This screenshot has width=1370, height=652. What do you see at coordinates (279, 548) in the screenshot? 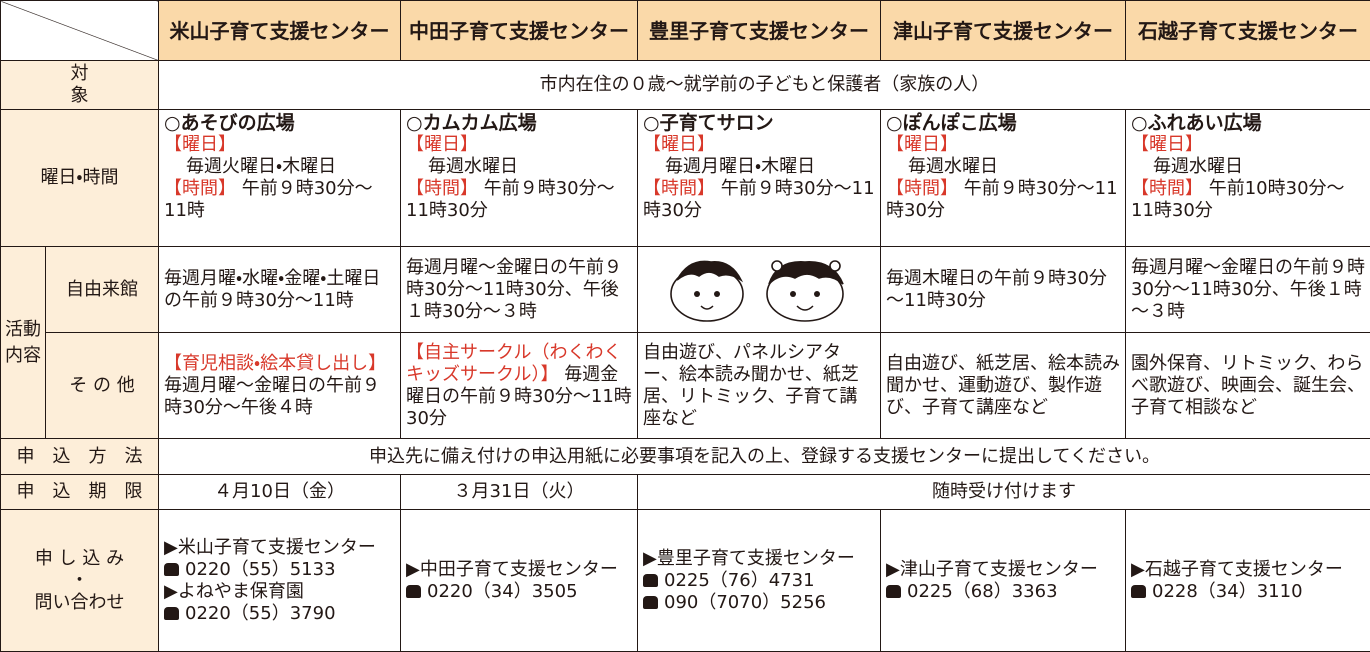
I see `contact-name: ▶米山子育て支援センター` at bounding box center [279, 548].